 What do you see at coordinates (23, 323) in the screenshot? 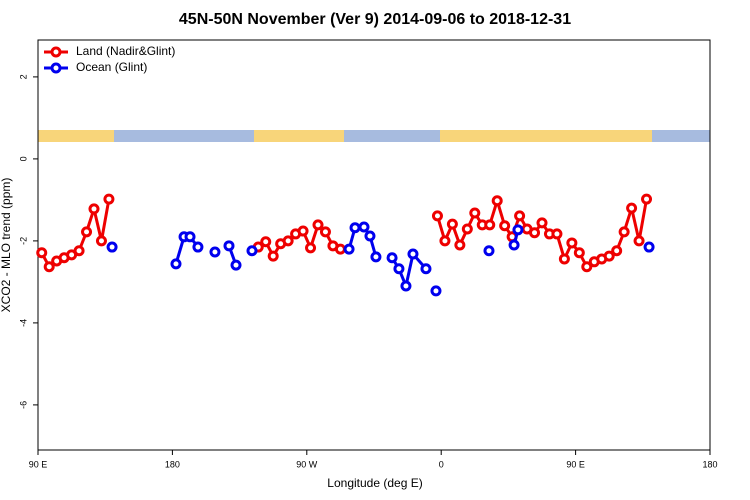
I see `y-tick-label: -4` at bounding box center [23, 323].